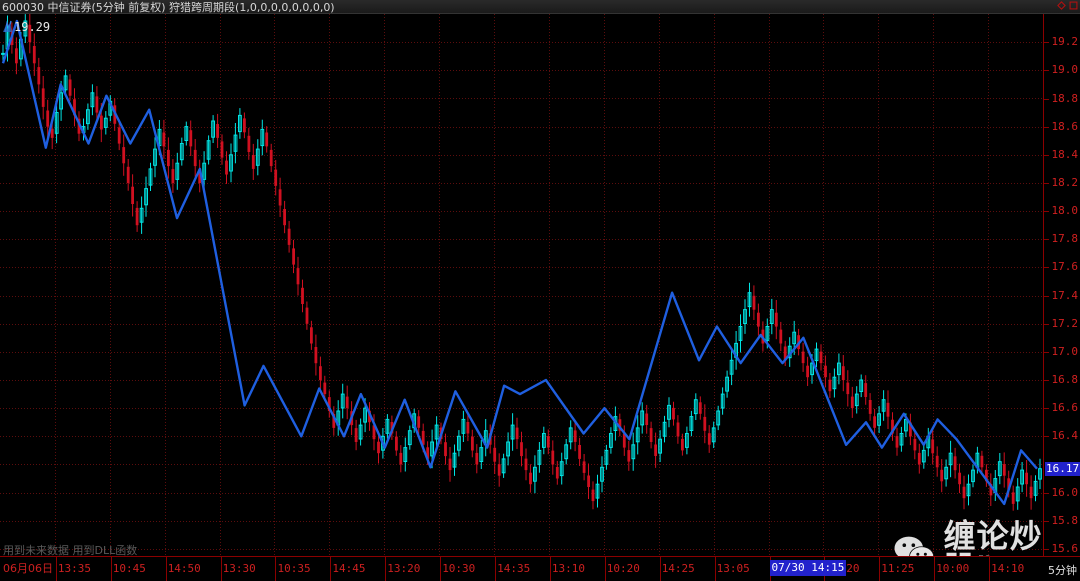 This screenshot has height=581, width=1080. Describe the element at coordinates (184, 568) in the screenshot. I see `time-tick-label: 14:50` at that location.